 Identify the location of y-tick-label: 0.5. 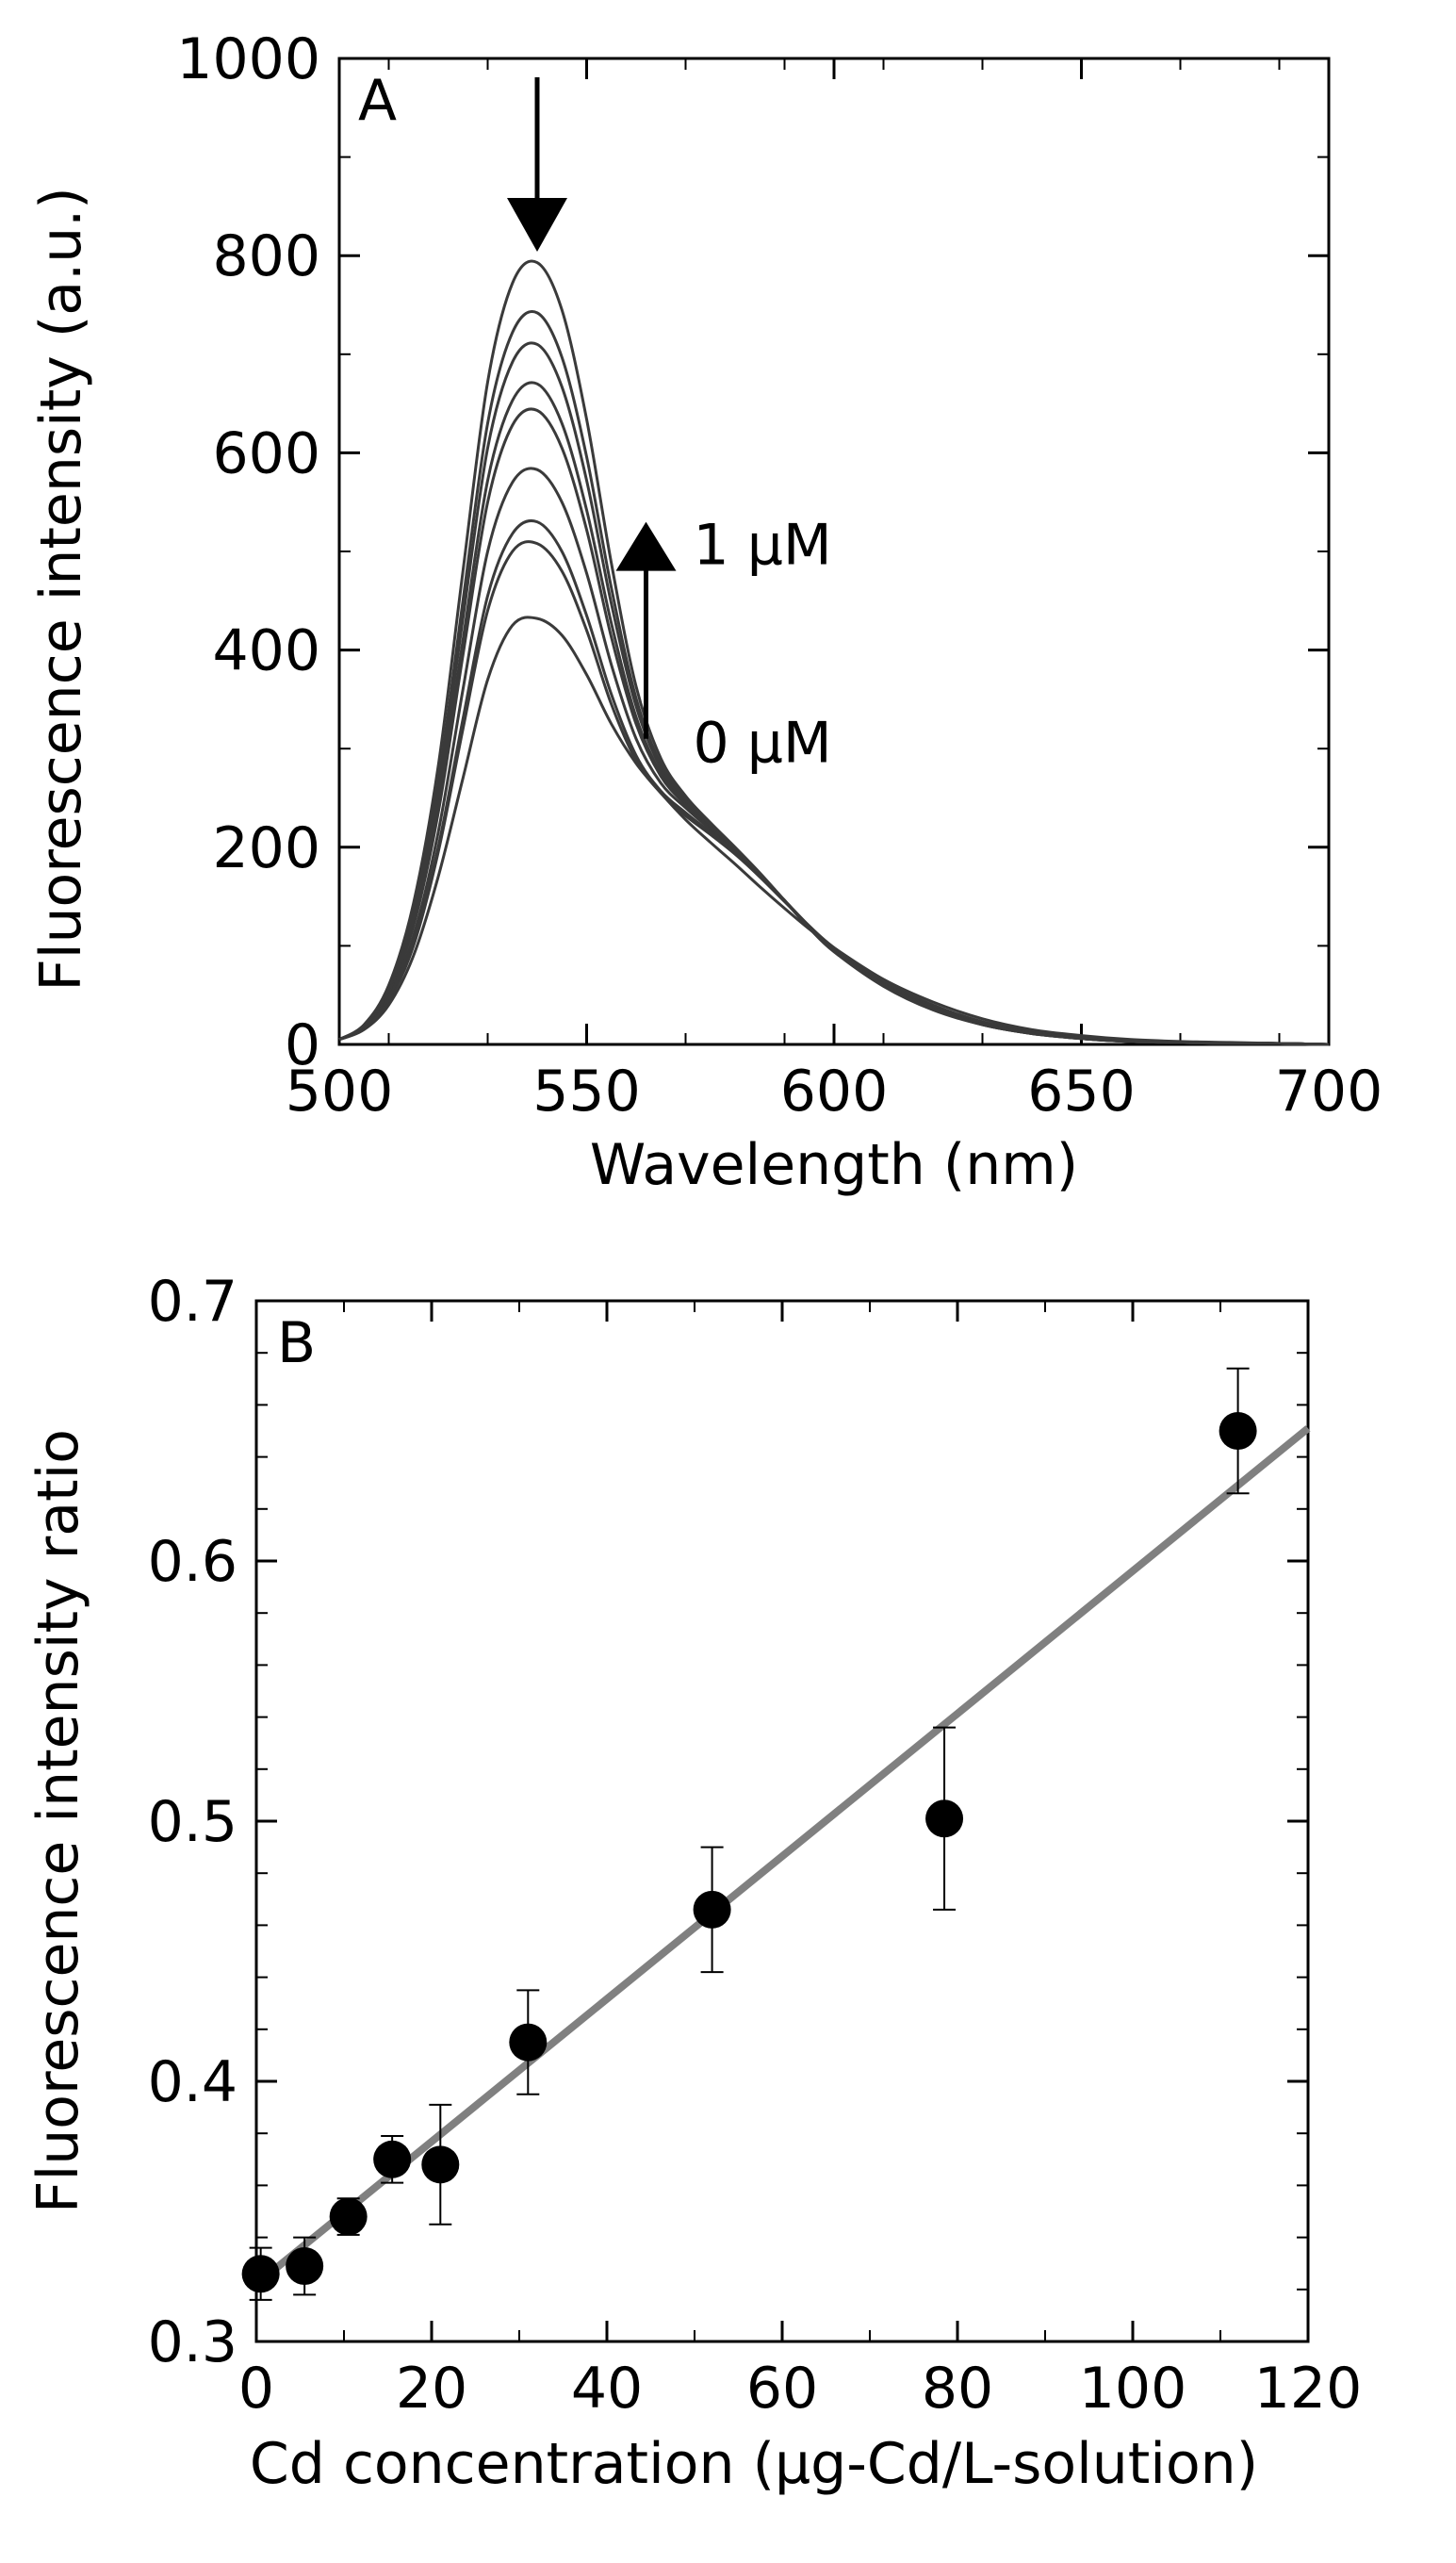
(192, 1822).